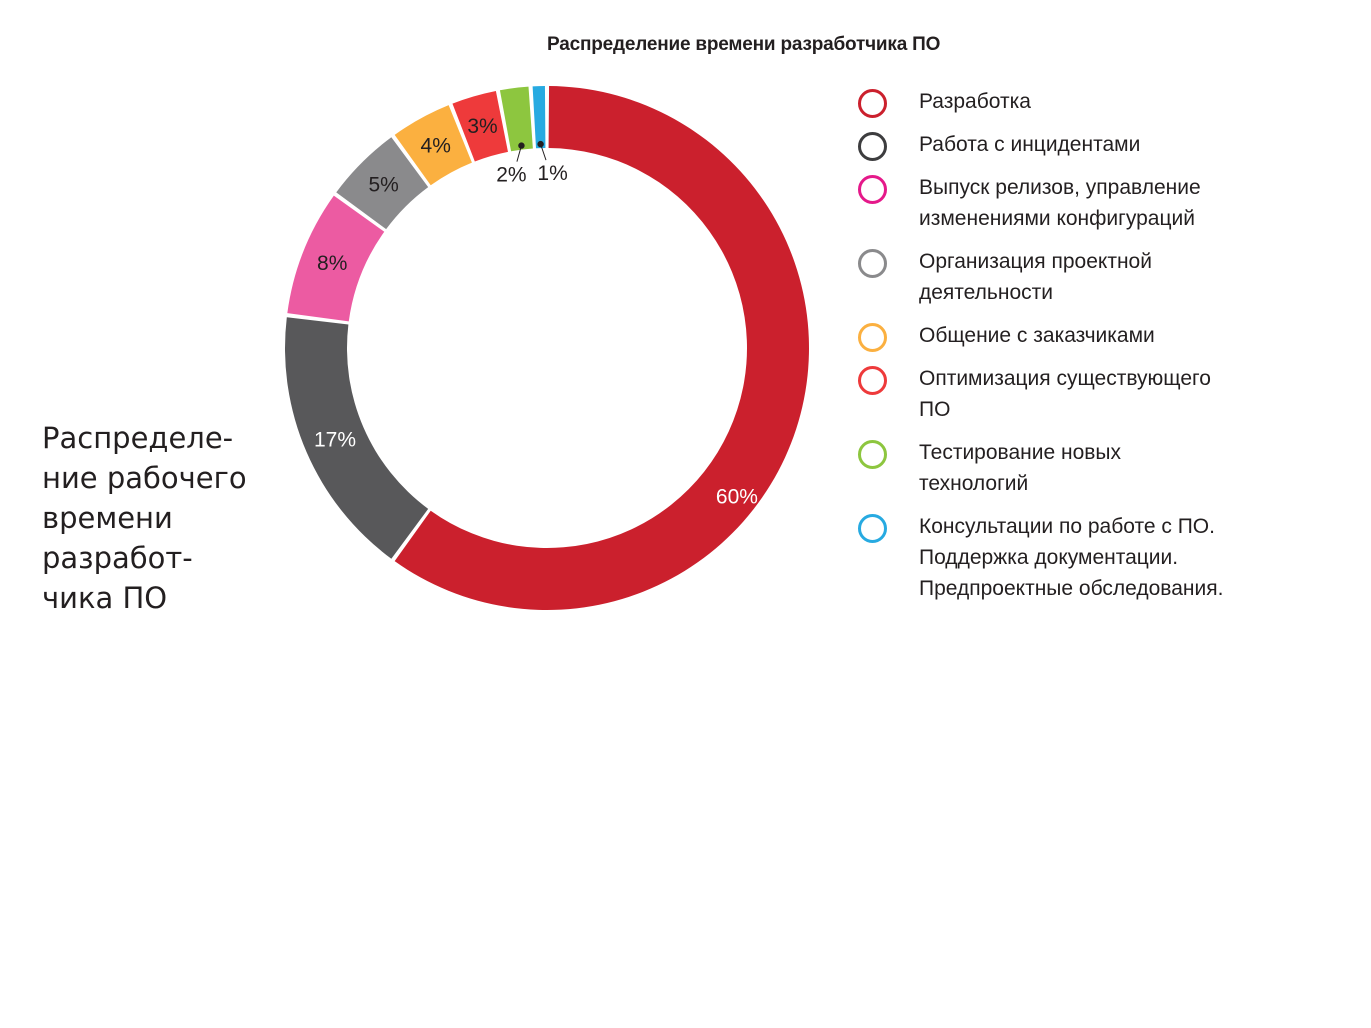 The width and height of the screenshot is (1371, 1028). Describe the element at coordinates (1035, 277) in the screenshot. I see `legend-label: Организация проектной деятельности` at that location.